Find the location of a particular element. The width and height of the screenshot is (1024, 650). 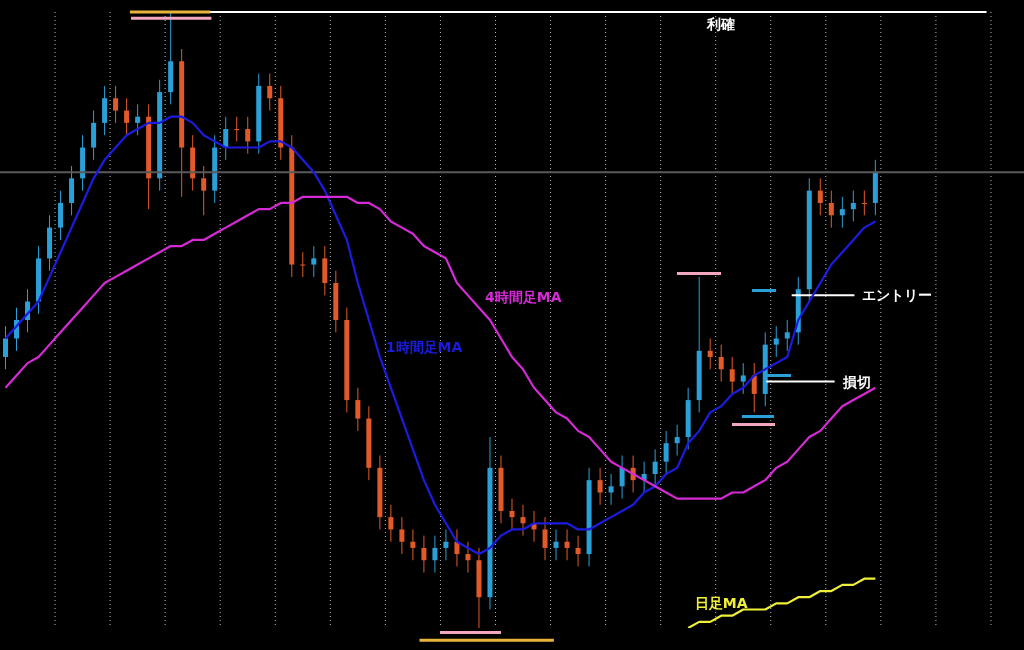

series-label: 1時間足MA is located at coordinates (424, 346).